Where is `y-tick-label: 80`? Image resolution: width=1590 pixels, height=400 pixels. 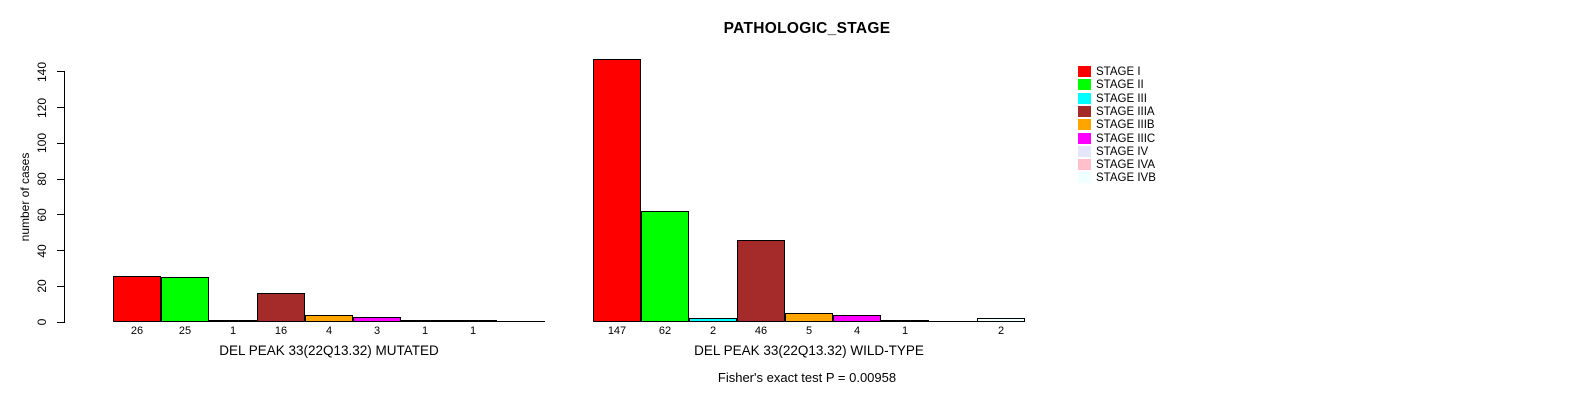 y-tick-label: 80 is located at coordinates (42, 179).